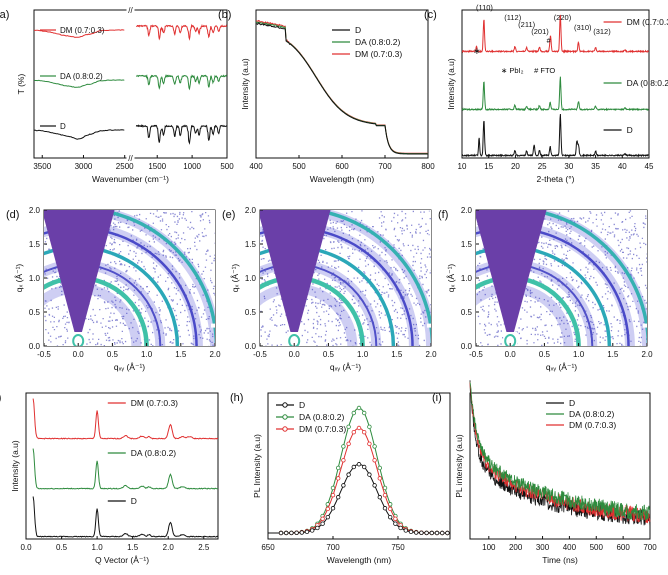 The height and width of the screenshot is (575, 668). I want to click on pbi2-marker: ∗, so click(477, 51).